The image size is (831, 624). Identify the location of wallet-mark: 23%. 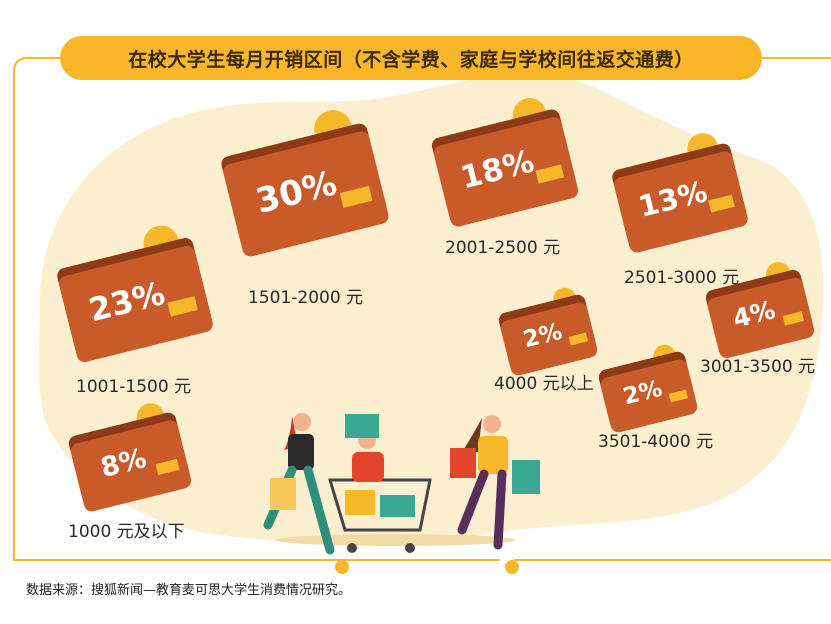
(135, 294).